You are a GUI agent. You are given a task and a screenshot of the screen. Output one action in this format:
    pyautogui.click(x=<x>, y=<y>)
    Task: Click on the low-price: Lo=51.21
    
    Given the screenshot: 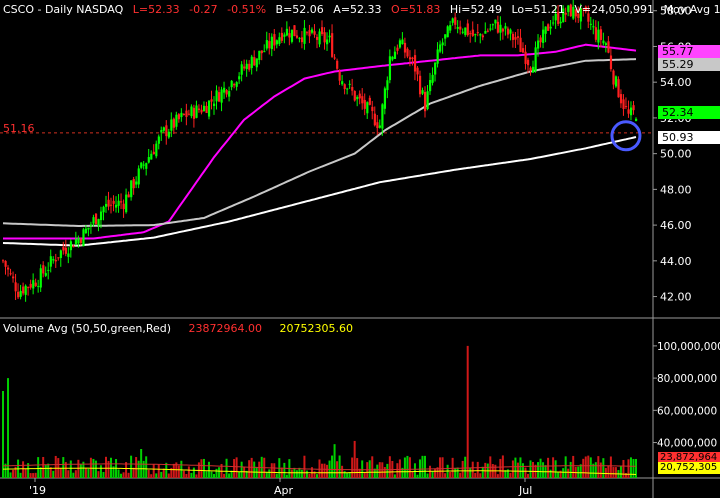 What is the action you would take?
    pyautogui.click(x=538, y=9)
    